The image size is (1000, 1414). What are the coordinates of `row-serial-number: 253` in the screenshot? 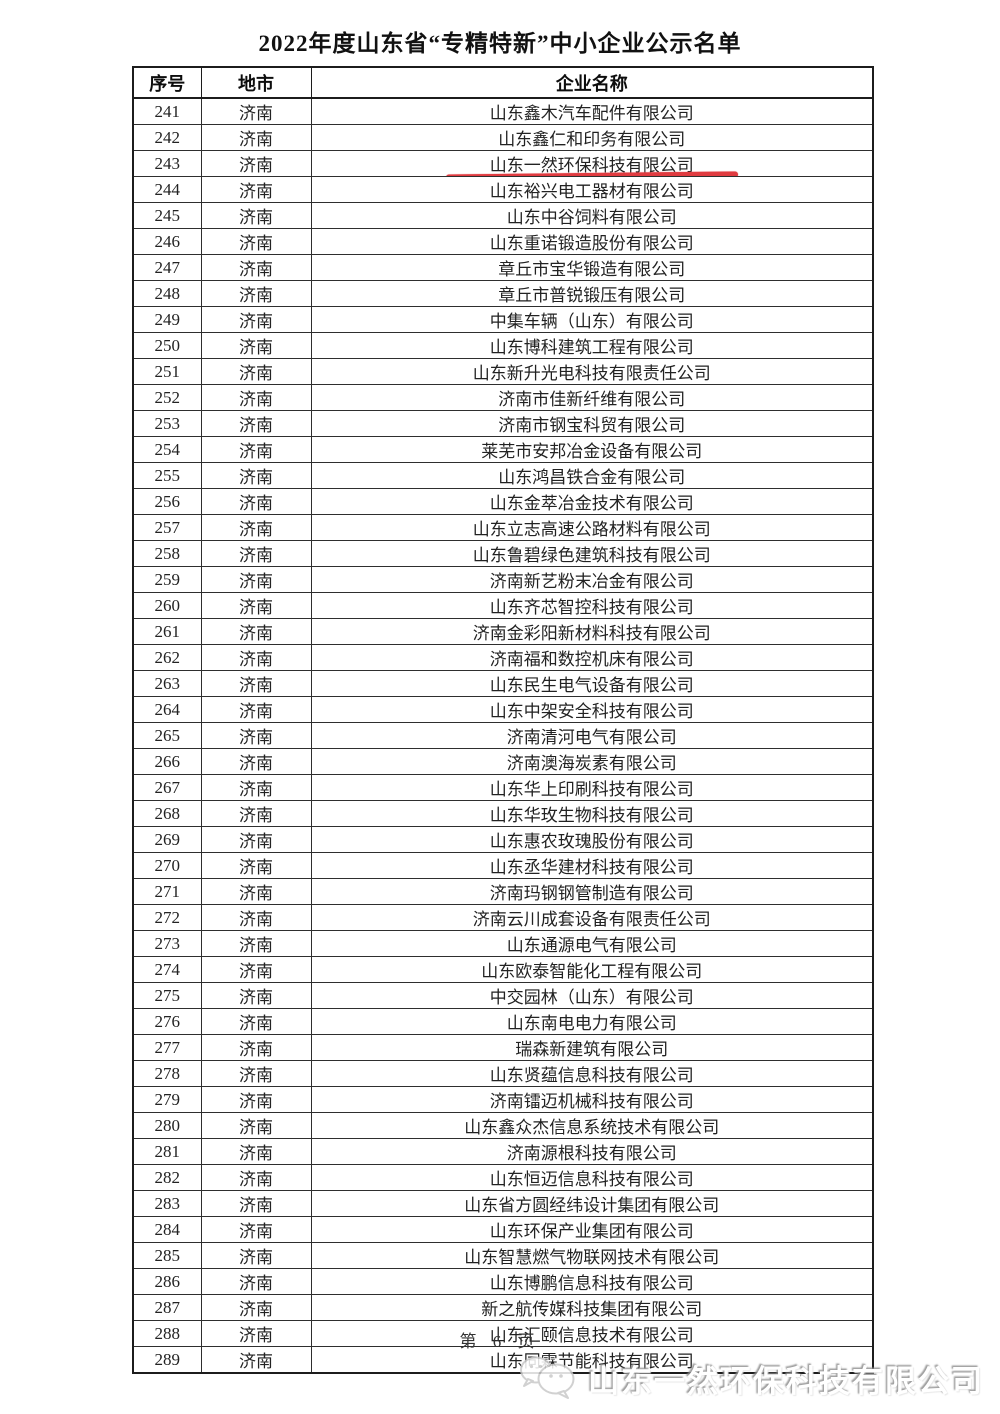 It's located at (167, 423).